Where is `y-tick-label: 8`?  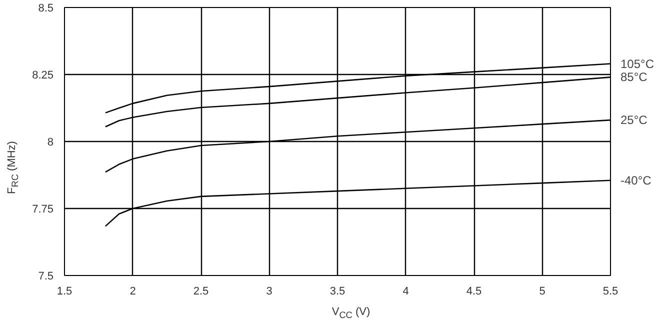
y-tick-label: 8 is located at coordinates (50, 142).